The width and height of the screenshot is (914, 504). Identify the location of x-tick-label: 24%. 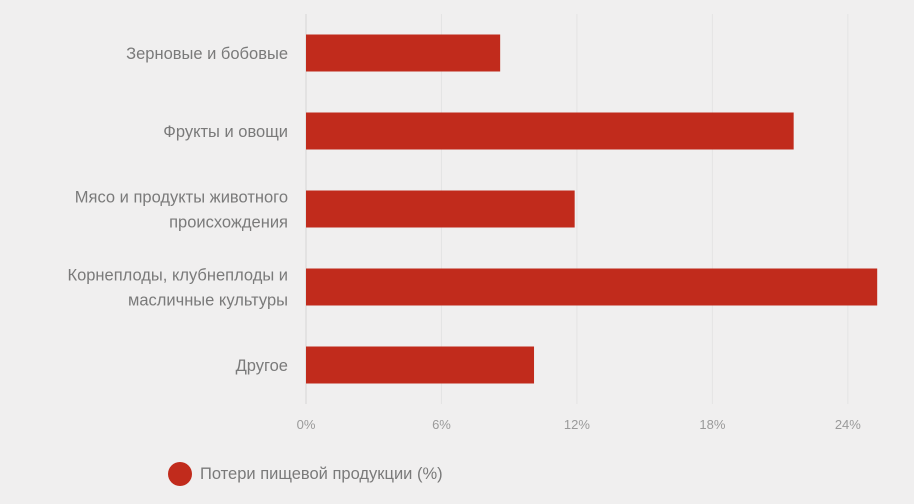
(848, 424).